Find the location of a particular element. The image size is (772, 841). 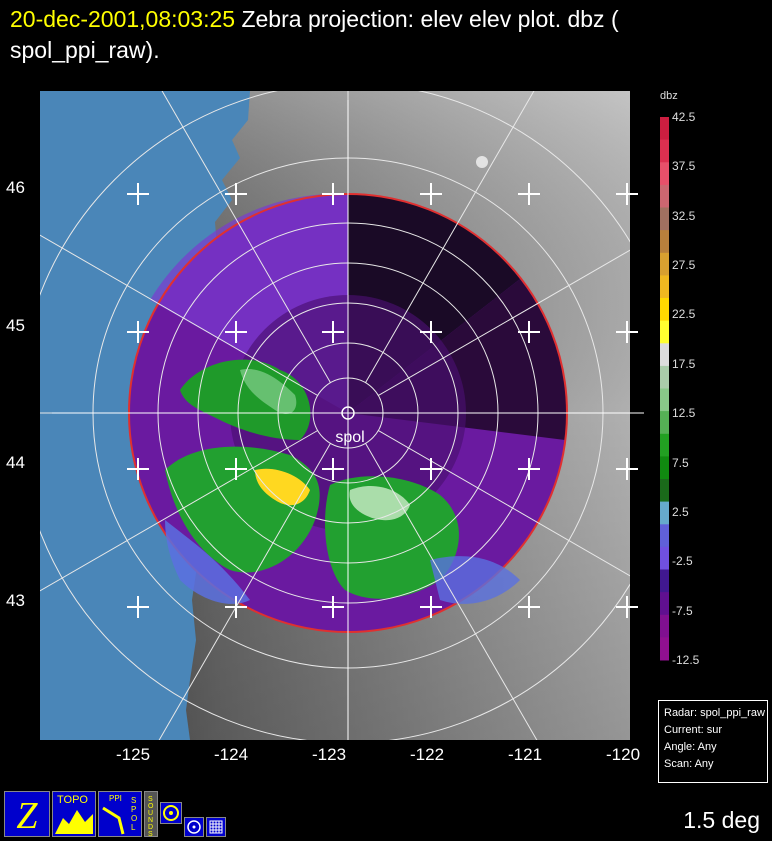

lat-label: 46 is located at coordinates (15, 187).